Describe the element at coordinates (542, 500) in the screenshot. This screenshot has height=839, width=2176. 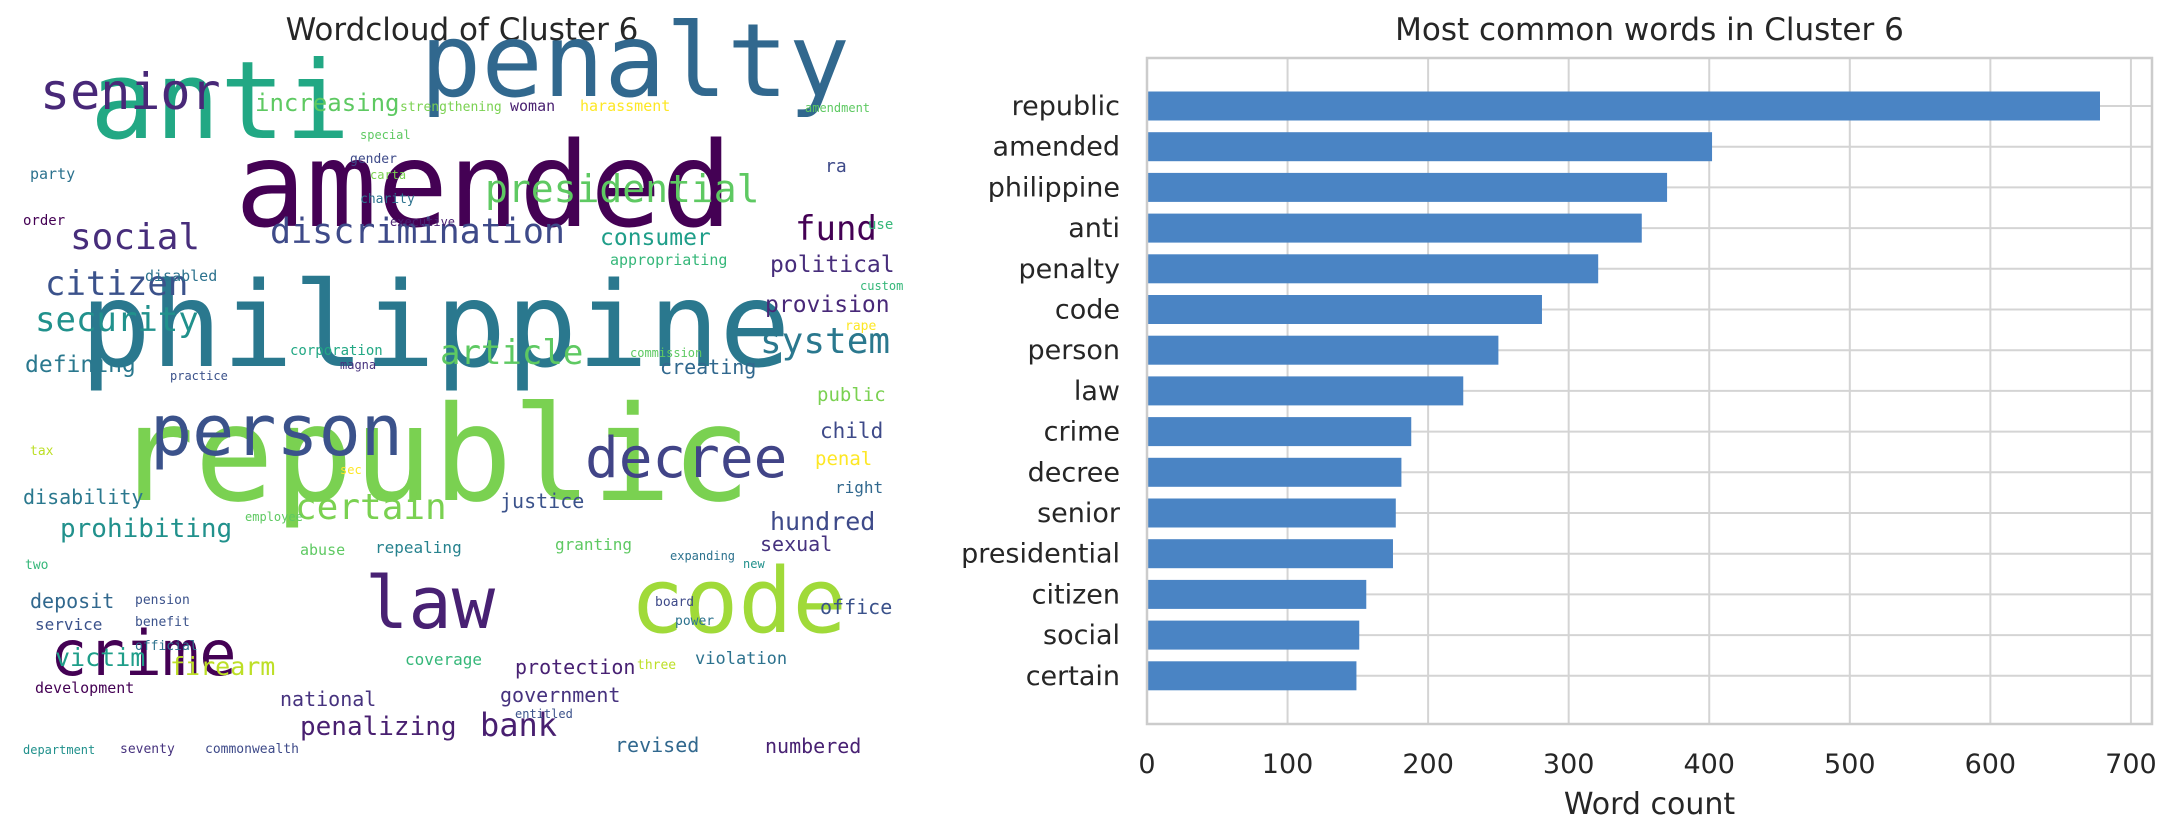
I see `wordcloud-word-justice: justice` at that location.